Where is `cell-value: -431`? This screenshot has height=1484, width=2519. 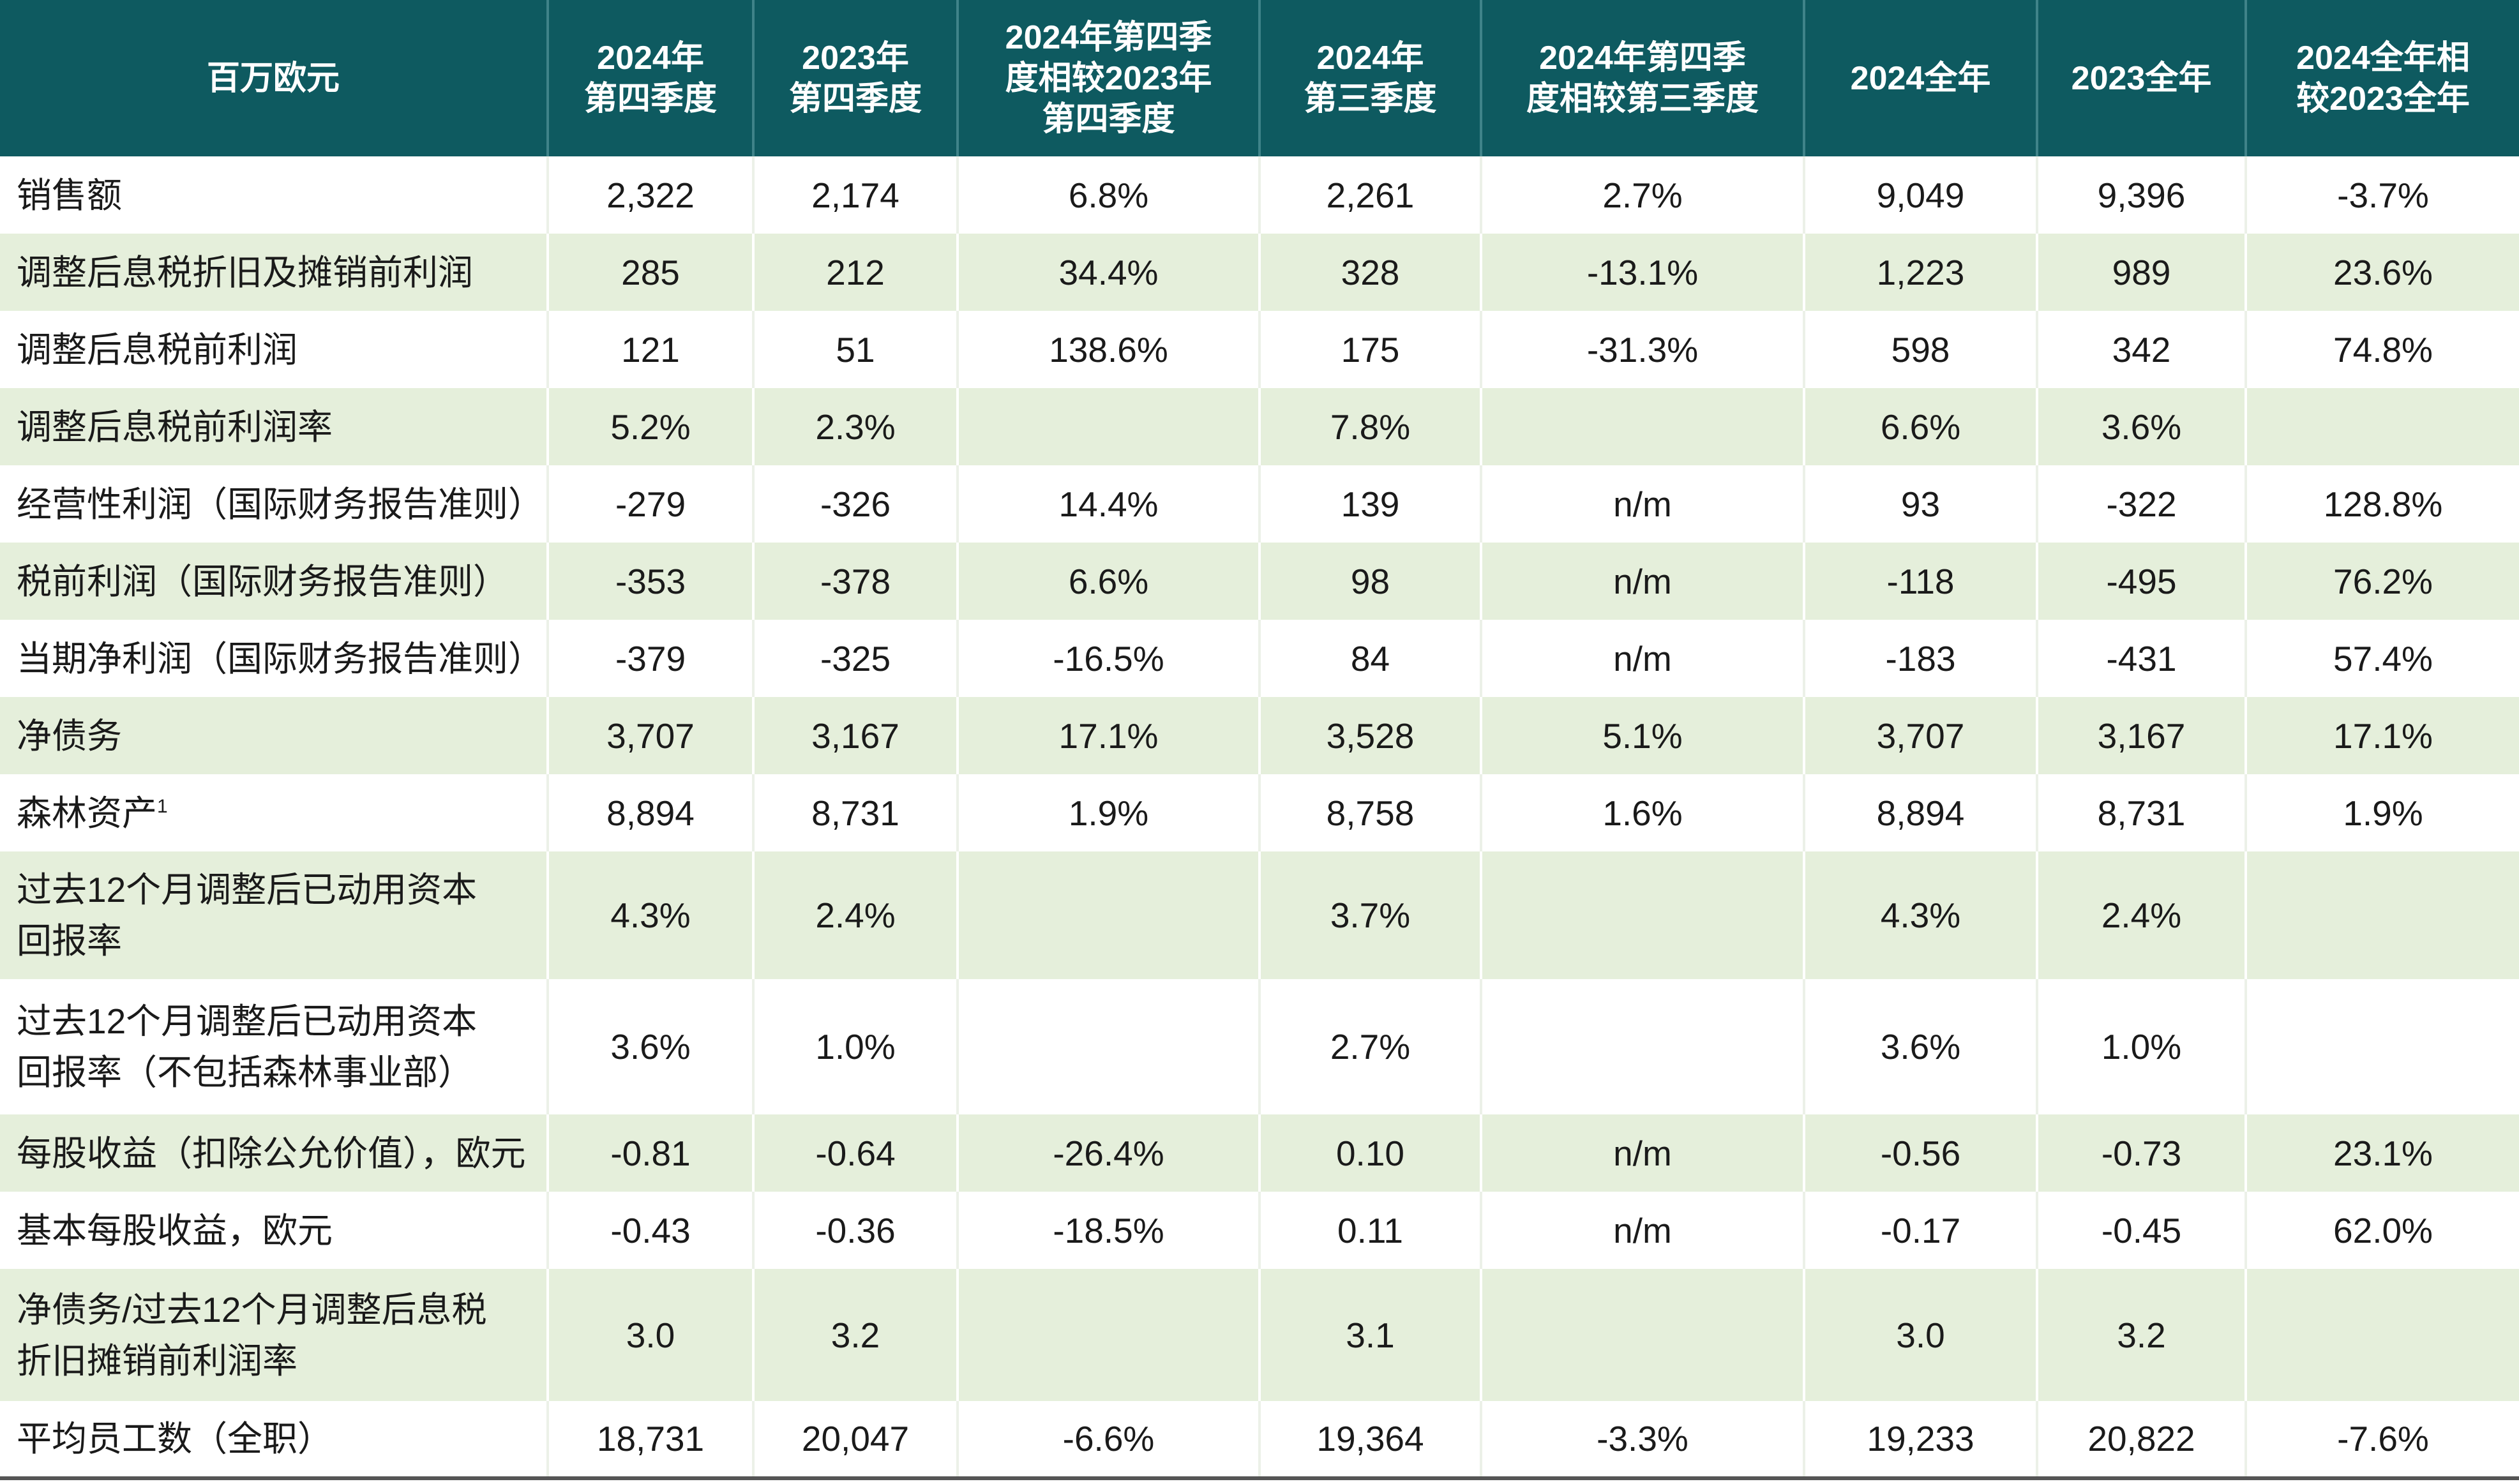 cell-value: -431 is located at coordinates (2141, 658).